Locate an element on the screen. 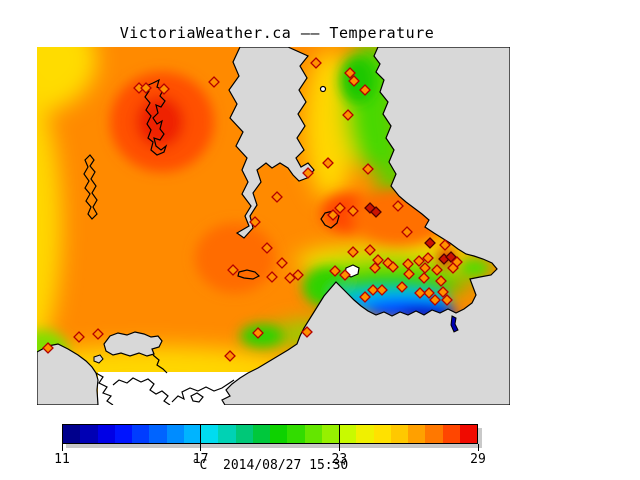  colorbar-caption: °C 2014/08/27 15:30 is located at coordinates (270, 466).